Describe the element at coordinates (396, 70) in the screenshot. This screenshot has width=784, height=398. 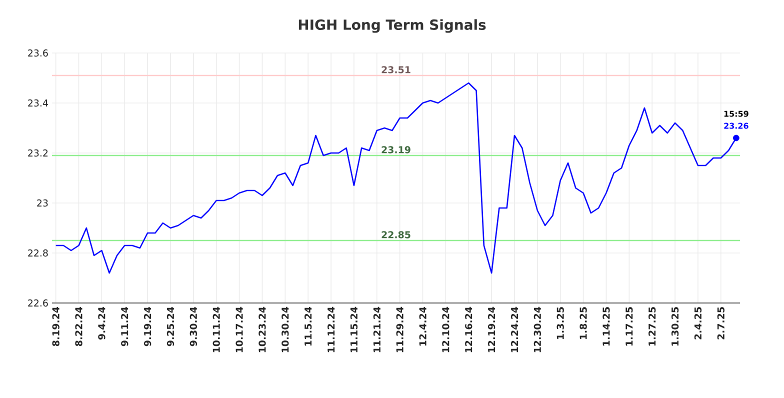
I see `ref-line-label: 23.51` at that location.